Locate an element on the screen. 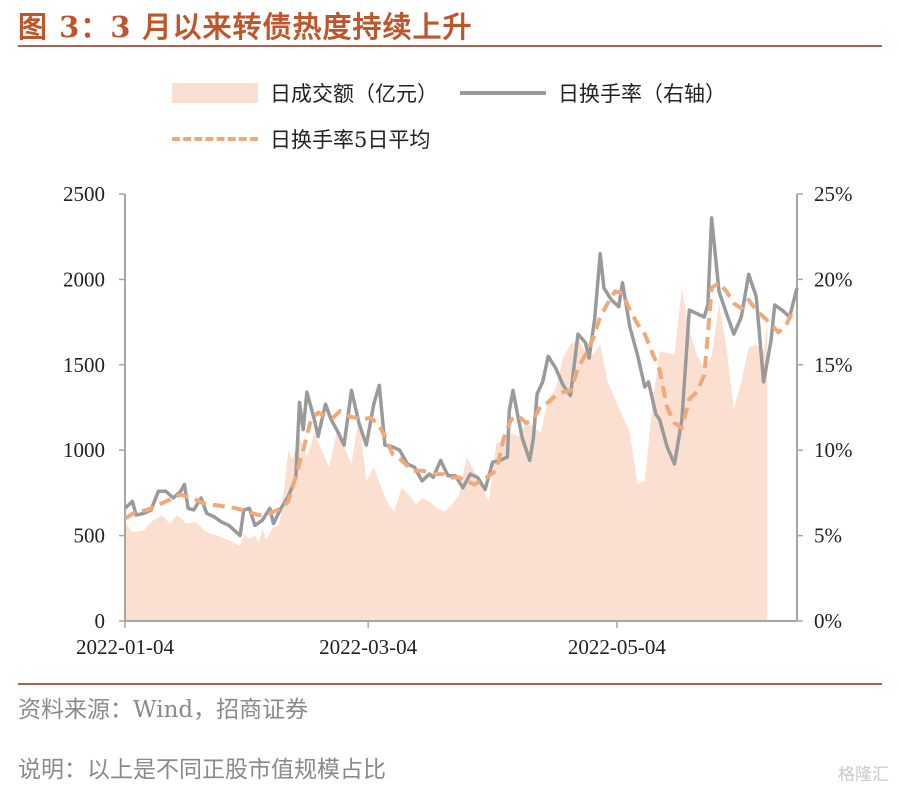 The image size is (899, 789). title-divider is located at coordinates (450, 46).